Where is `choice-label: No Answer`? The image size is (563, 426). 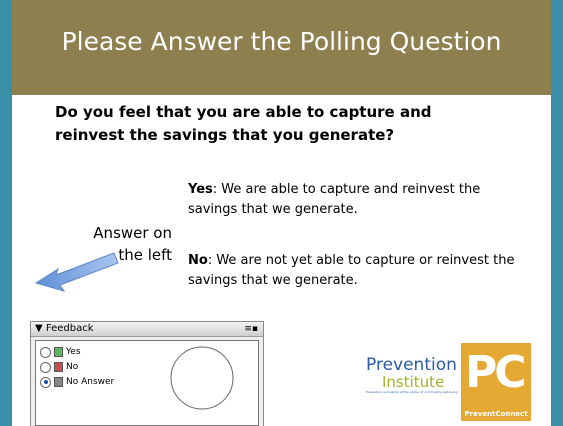
choice-label: No Answer is located at coordinates (90, 382).